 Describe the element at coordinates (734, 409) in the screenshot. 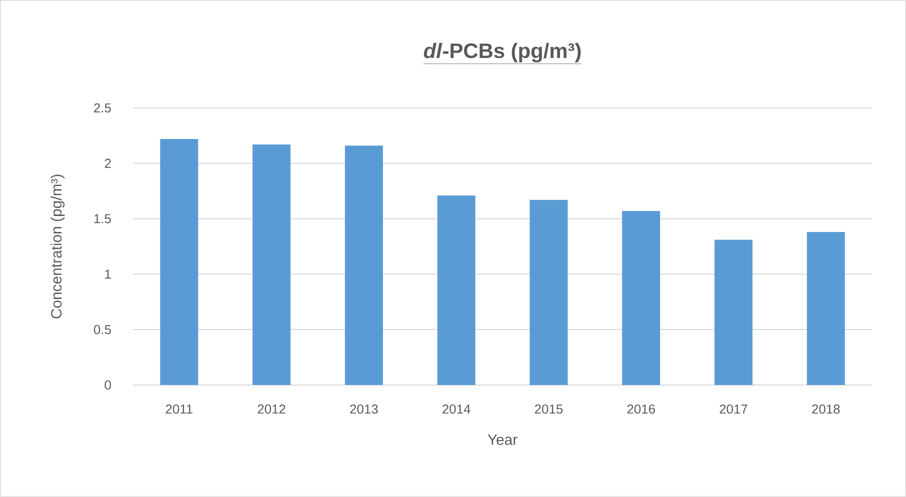

I see `x-tick-label: 2017` at that location.